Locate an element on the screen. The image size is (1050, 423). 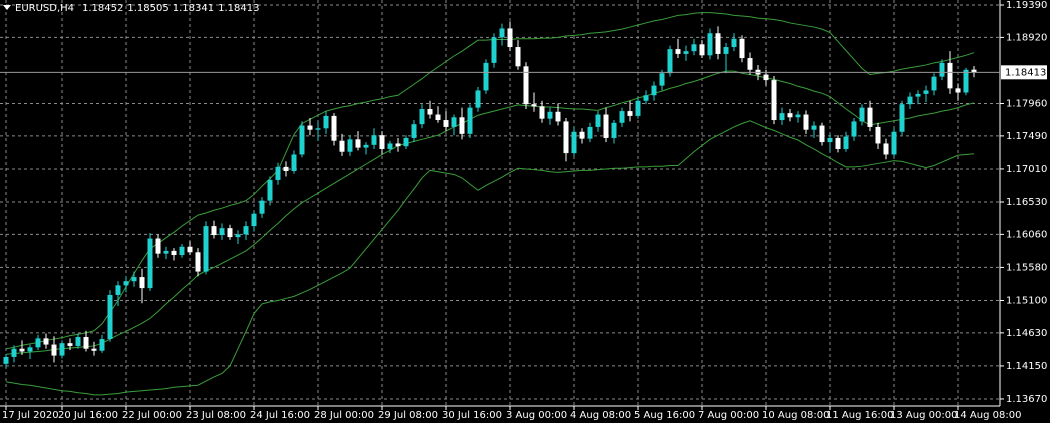
price-label: 1.18413 is located at coordinates (1025, 72).